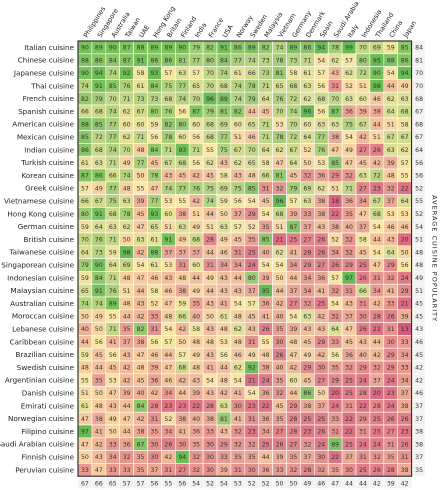 The width and height of the screenshot is (440, 490). What do you see at coordinates (294, 329) in the screenshot?
I see `cell-value: 39` at bounding box center [294, 329].